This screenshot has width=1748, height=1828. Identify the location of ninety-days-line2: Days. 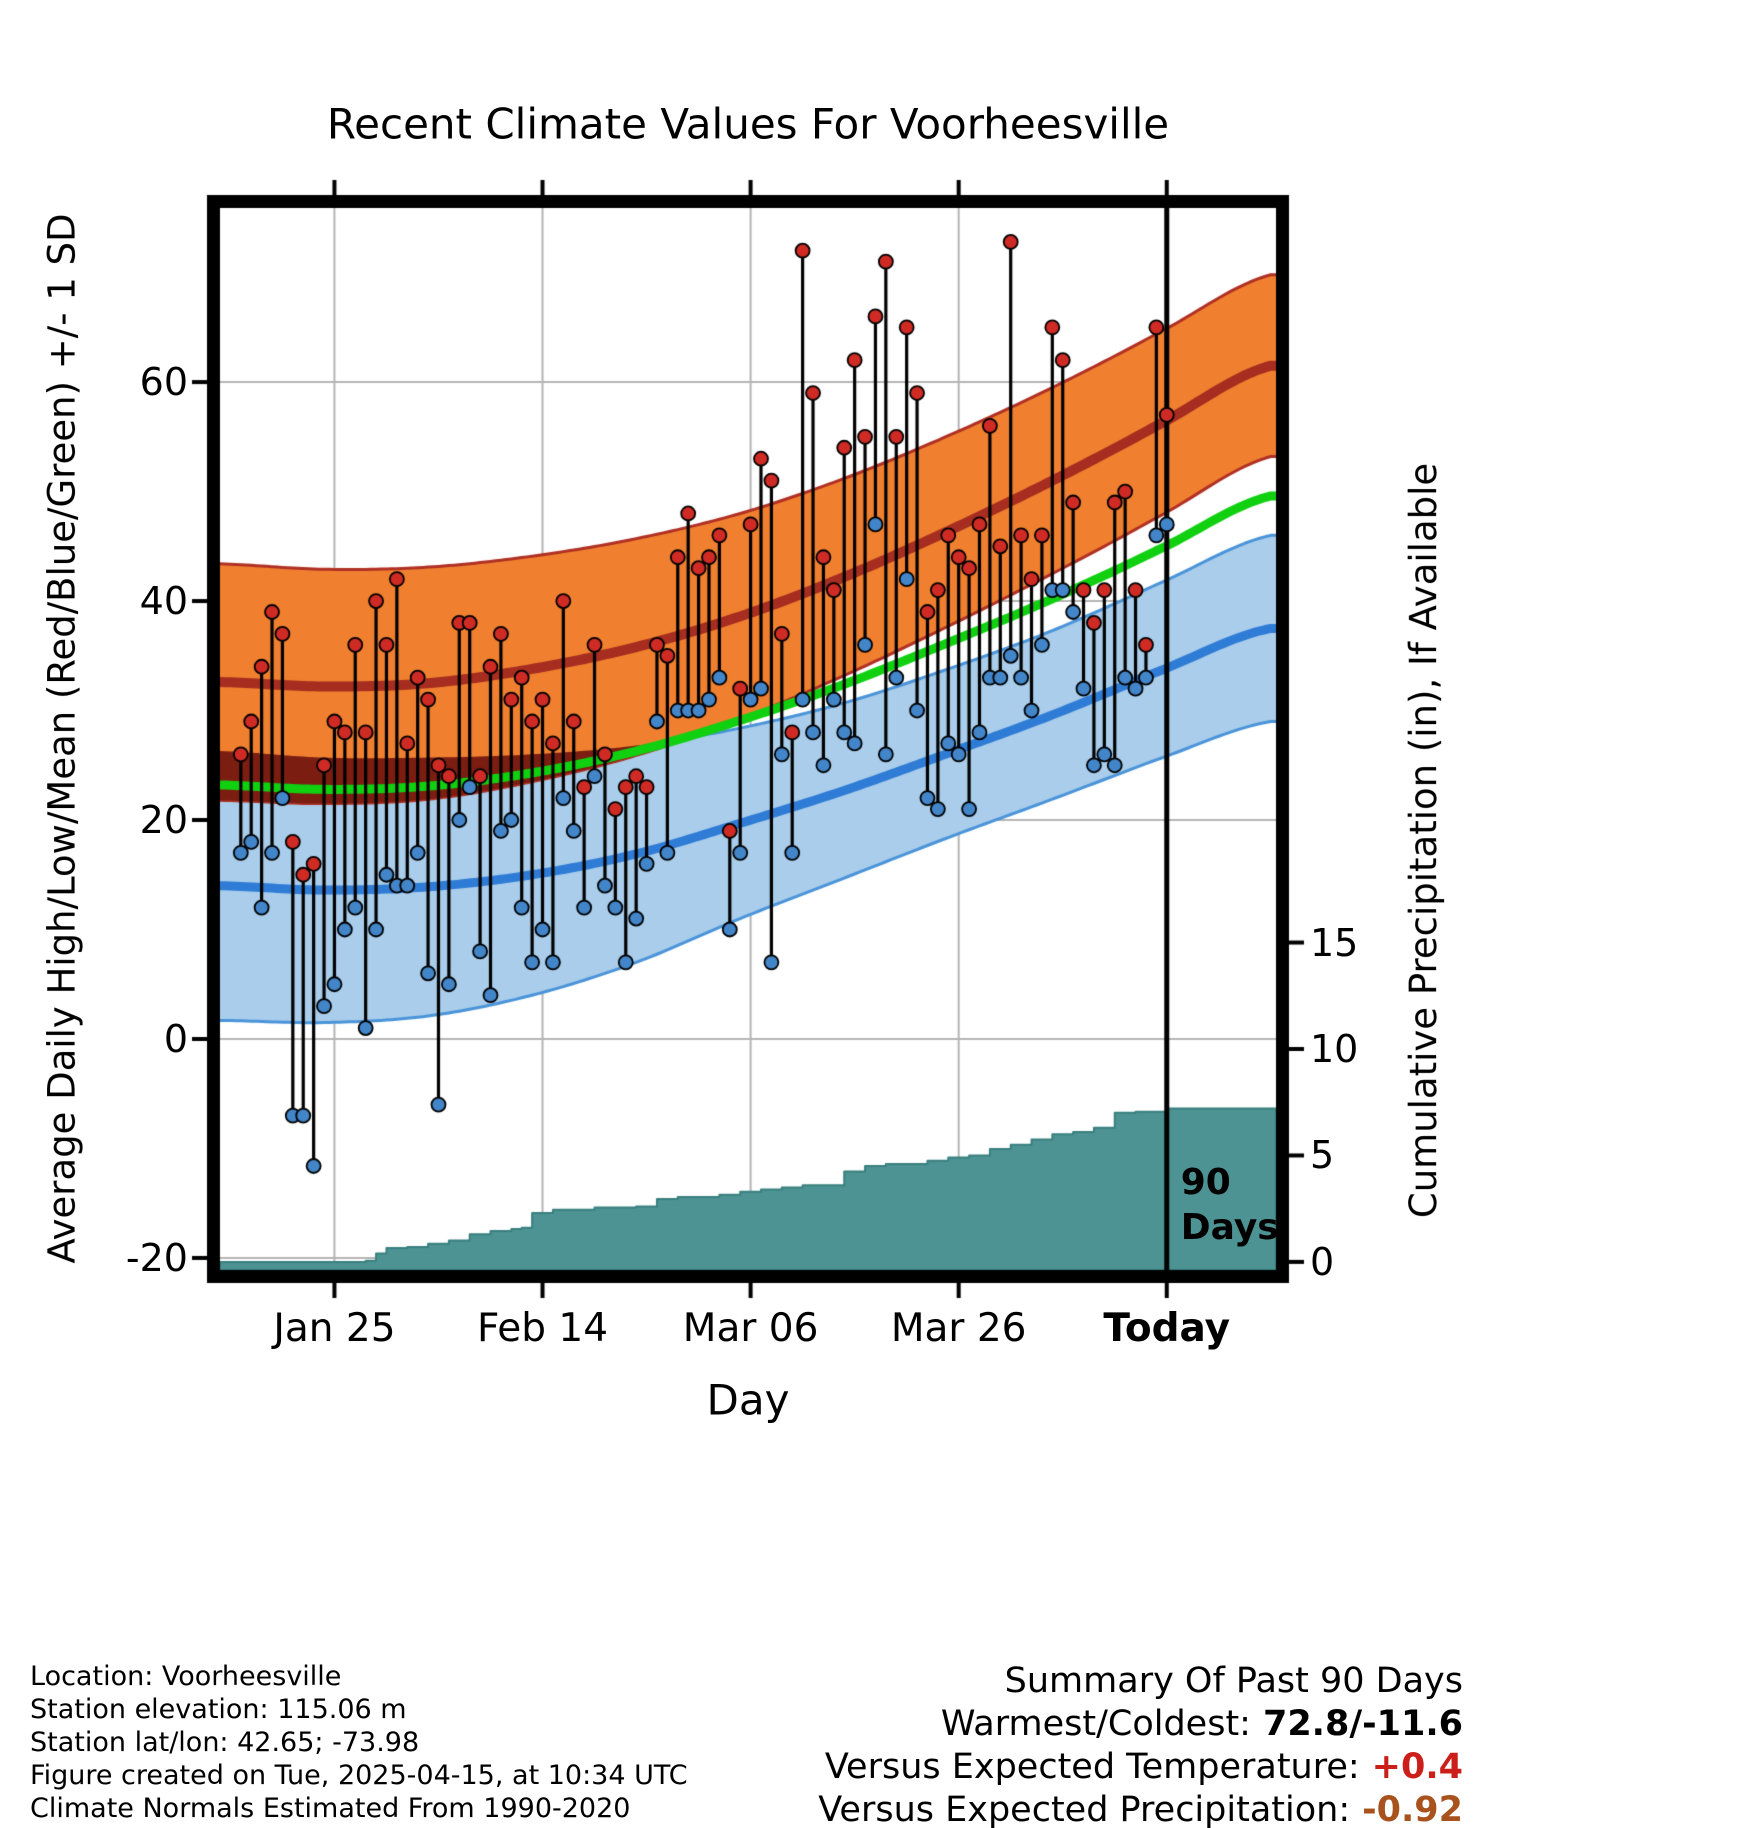
(1229, 1227).